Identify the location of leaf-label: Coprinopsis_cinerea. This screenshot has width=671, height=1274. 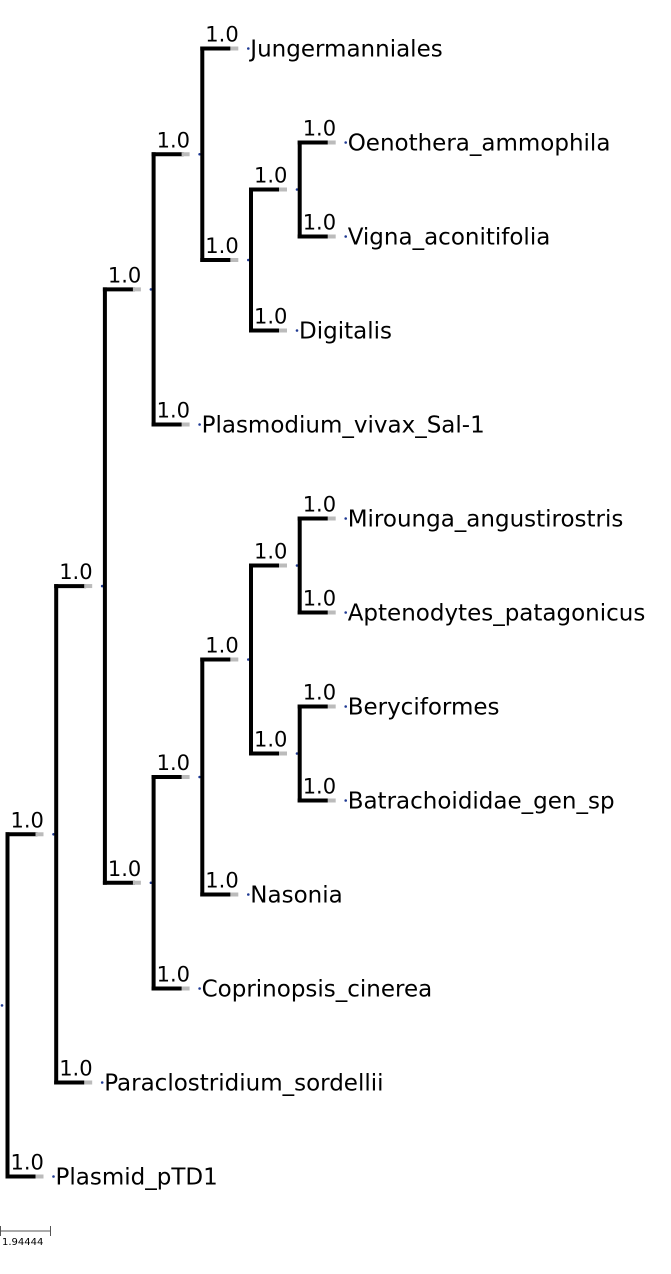
(317, 990).